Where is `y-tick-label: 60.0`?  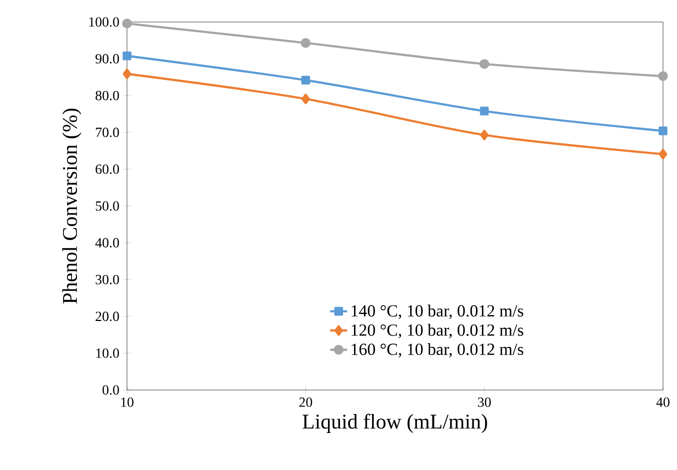 y-tick-label: 60.0 is located at coordinates (107, 169).